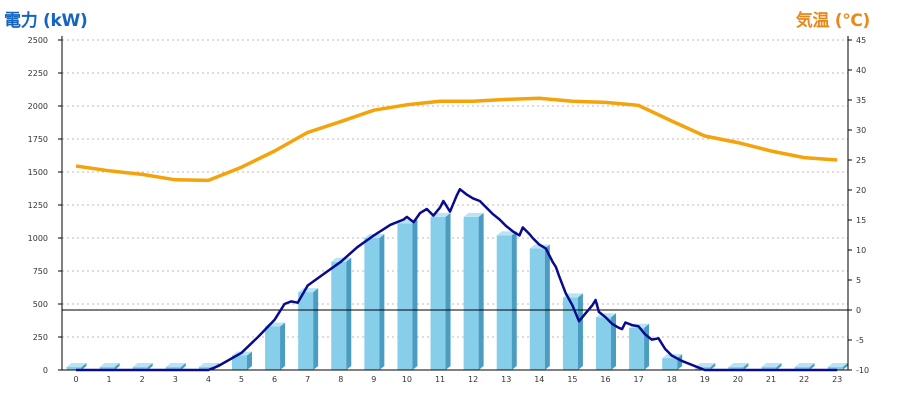 The width and height of the screenshot is (900, 400). I want to click on x-tick-label: 5, so click(241, 379).